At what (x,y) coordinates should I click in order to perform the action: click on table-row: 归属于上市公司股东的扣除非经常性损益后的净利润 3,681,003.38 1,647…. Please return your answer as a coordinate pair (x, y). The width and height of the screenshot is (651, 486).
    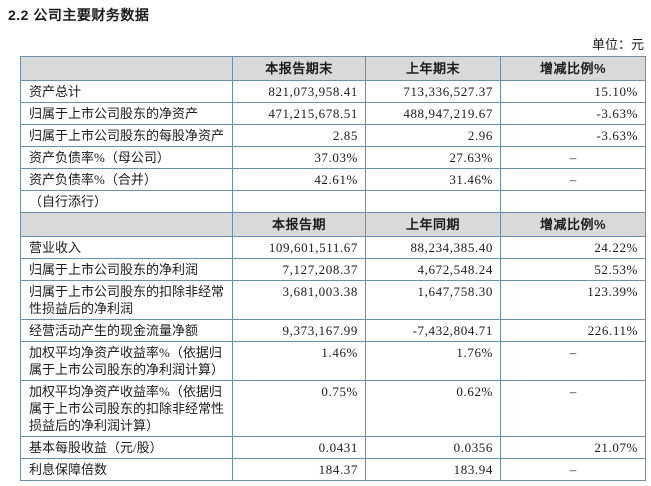
    Looking at the image, I should click on (333, 300).